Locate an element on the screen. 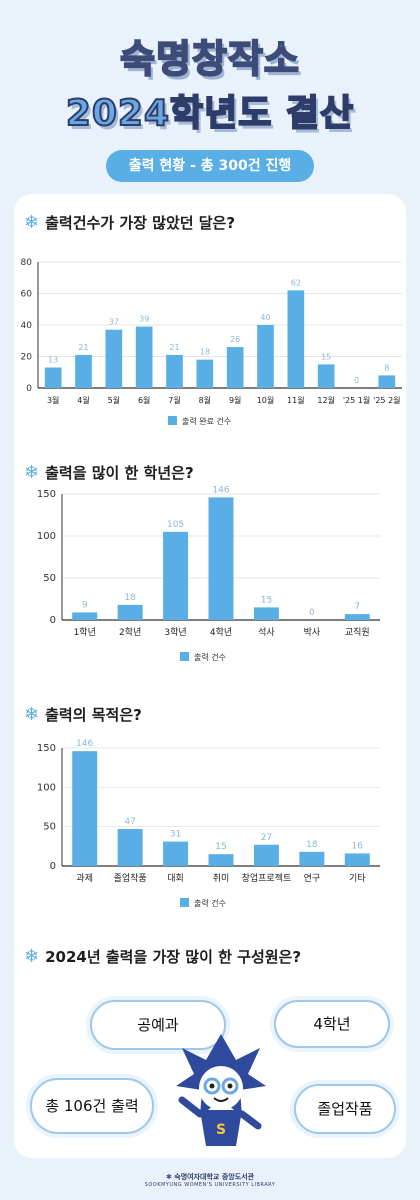 This screenshot has height=1200, width=420. y-tick-label: 80 is located at coordinates (27, 263).